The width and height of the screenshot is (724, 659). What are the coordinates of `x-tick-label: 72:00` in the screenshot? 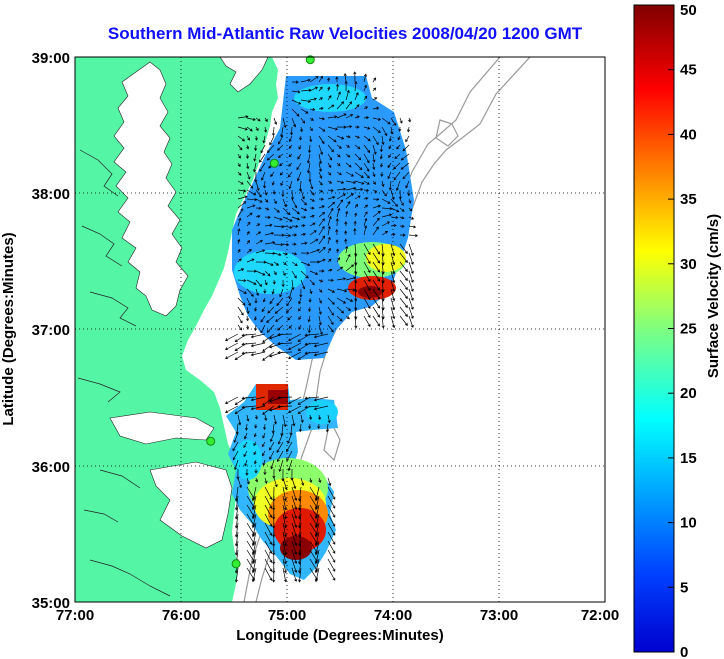 It's located at (600, 615).